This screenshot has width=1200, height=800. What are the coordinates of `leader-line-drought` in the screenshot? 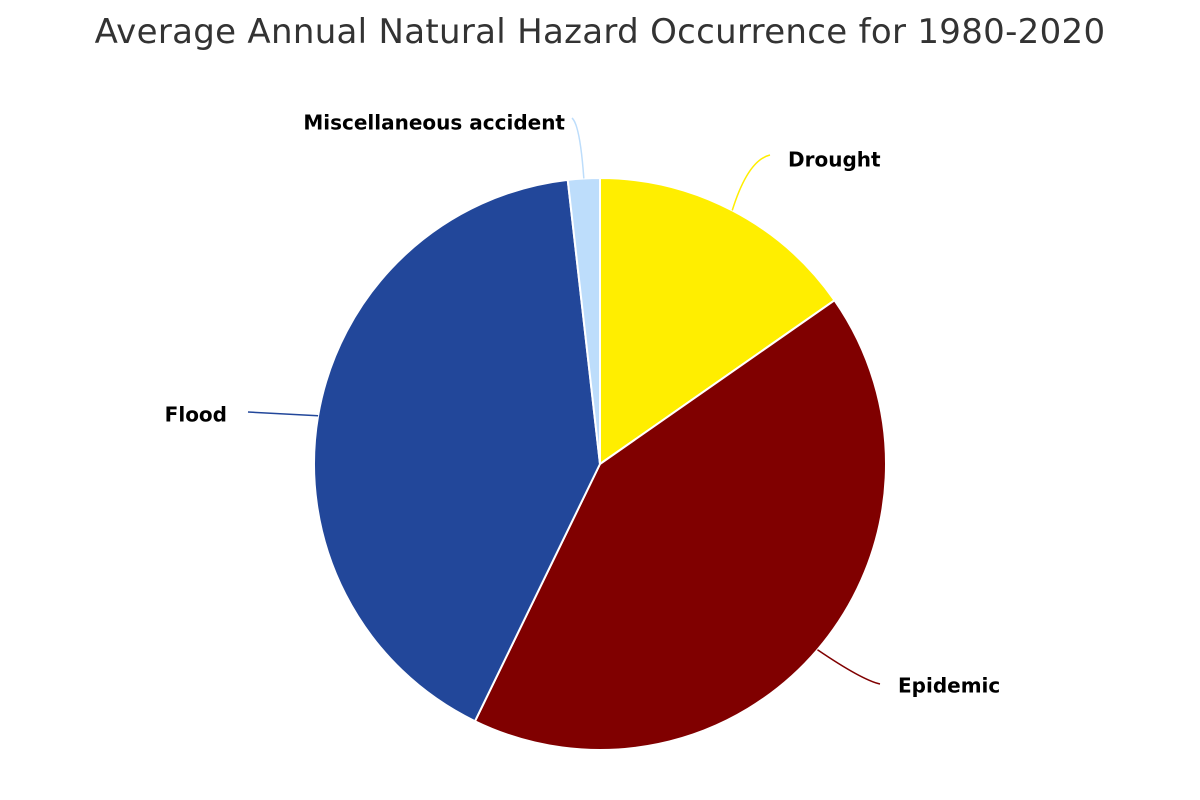 It's located at (751, 182).